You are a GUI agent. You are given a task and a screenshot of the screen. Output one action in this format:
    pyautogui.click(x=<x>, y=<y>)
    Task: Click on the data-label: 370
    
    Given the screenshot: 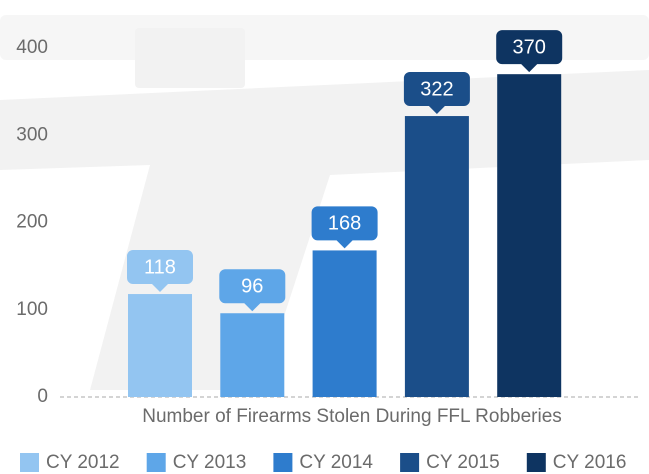 What is the action you would take?
    pyautogui.click(x=529, y=47)
    